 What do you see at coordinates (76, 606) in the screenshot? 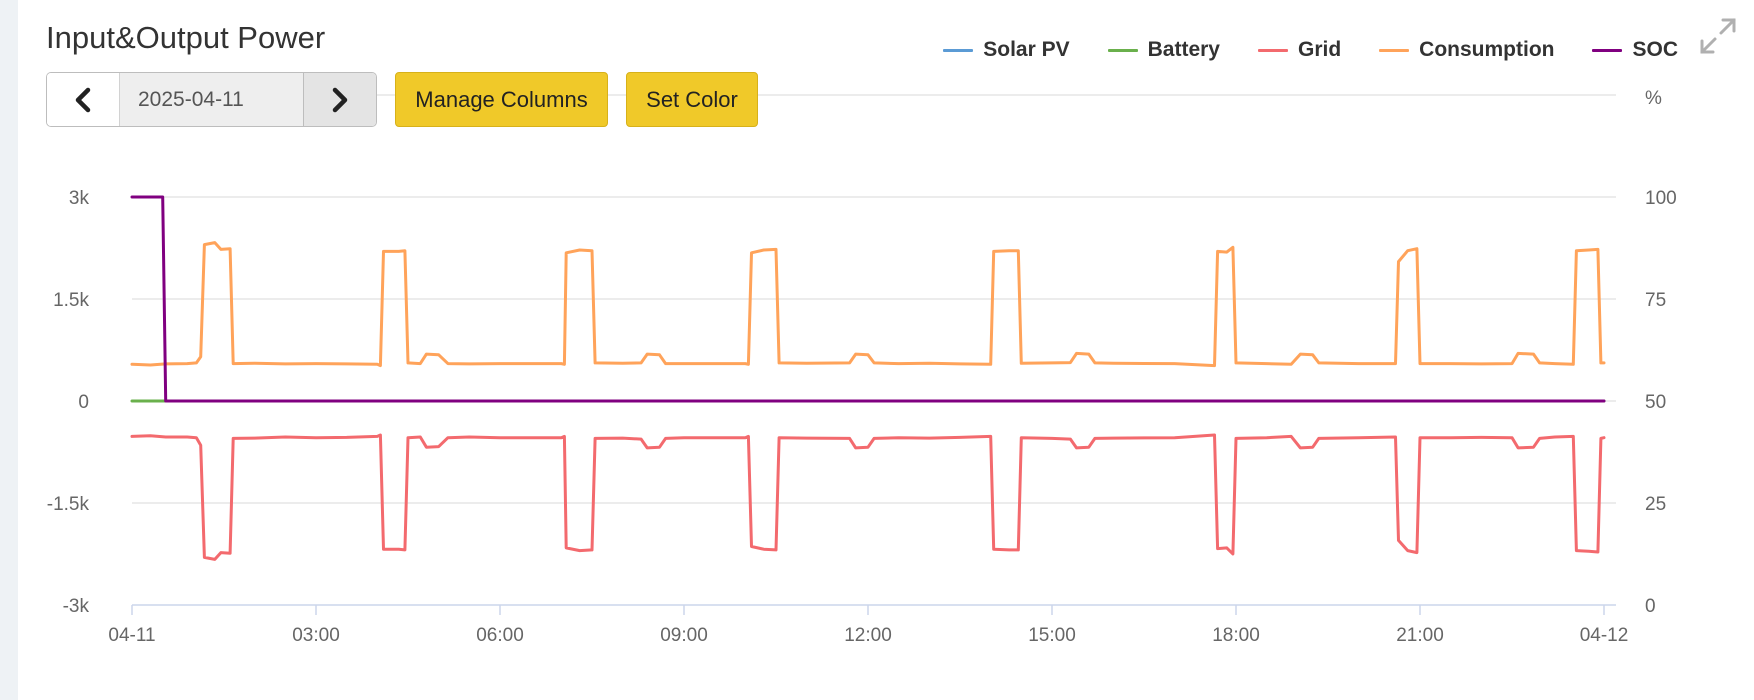
I see `y-left-tick-label: -3k` at bounding box center [76, 606].